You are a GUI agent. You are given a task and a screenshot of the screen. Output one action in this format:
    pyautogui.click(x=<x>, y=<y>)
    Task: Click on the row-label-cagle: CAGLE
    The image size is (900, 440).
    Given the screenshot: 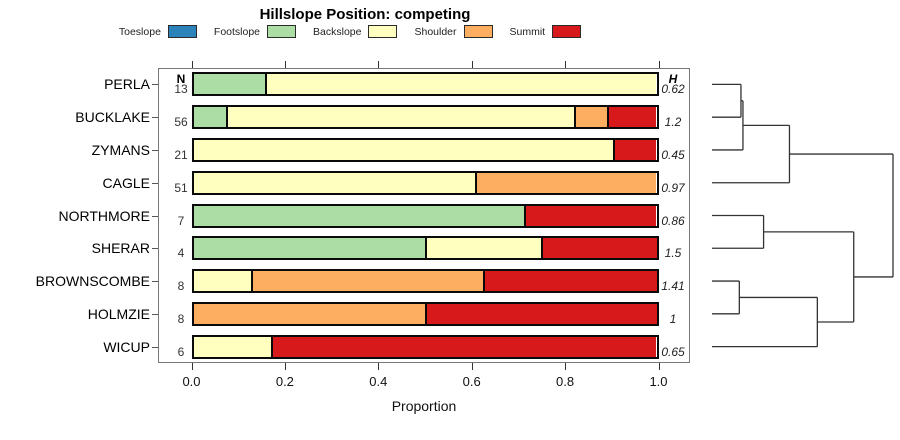 What is the action you would take?
    pyautogui.click(x=126, y=182)
    